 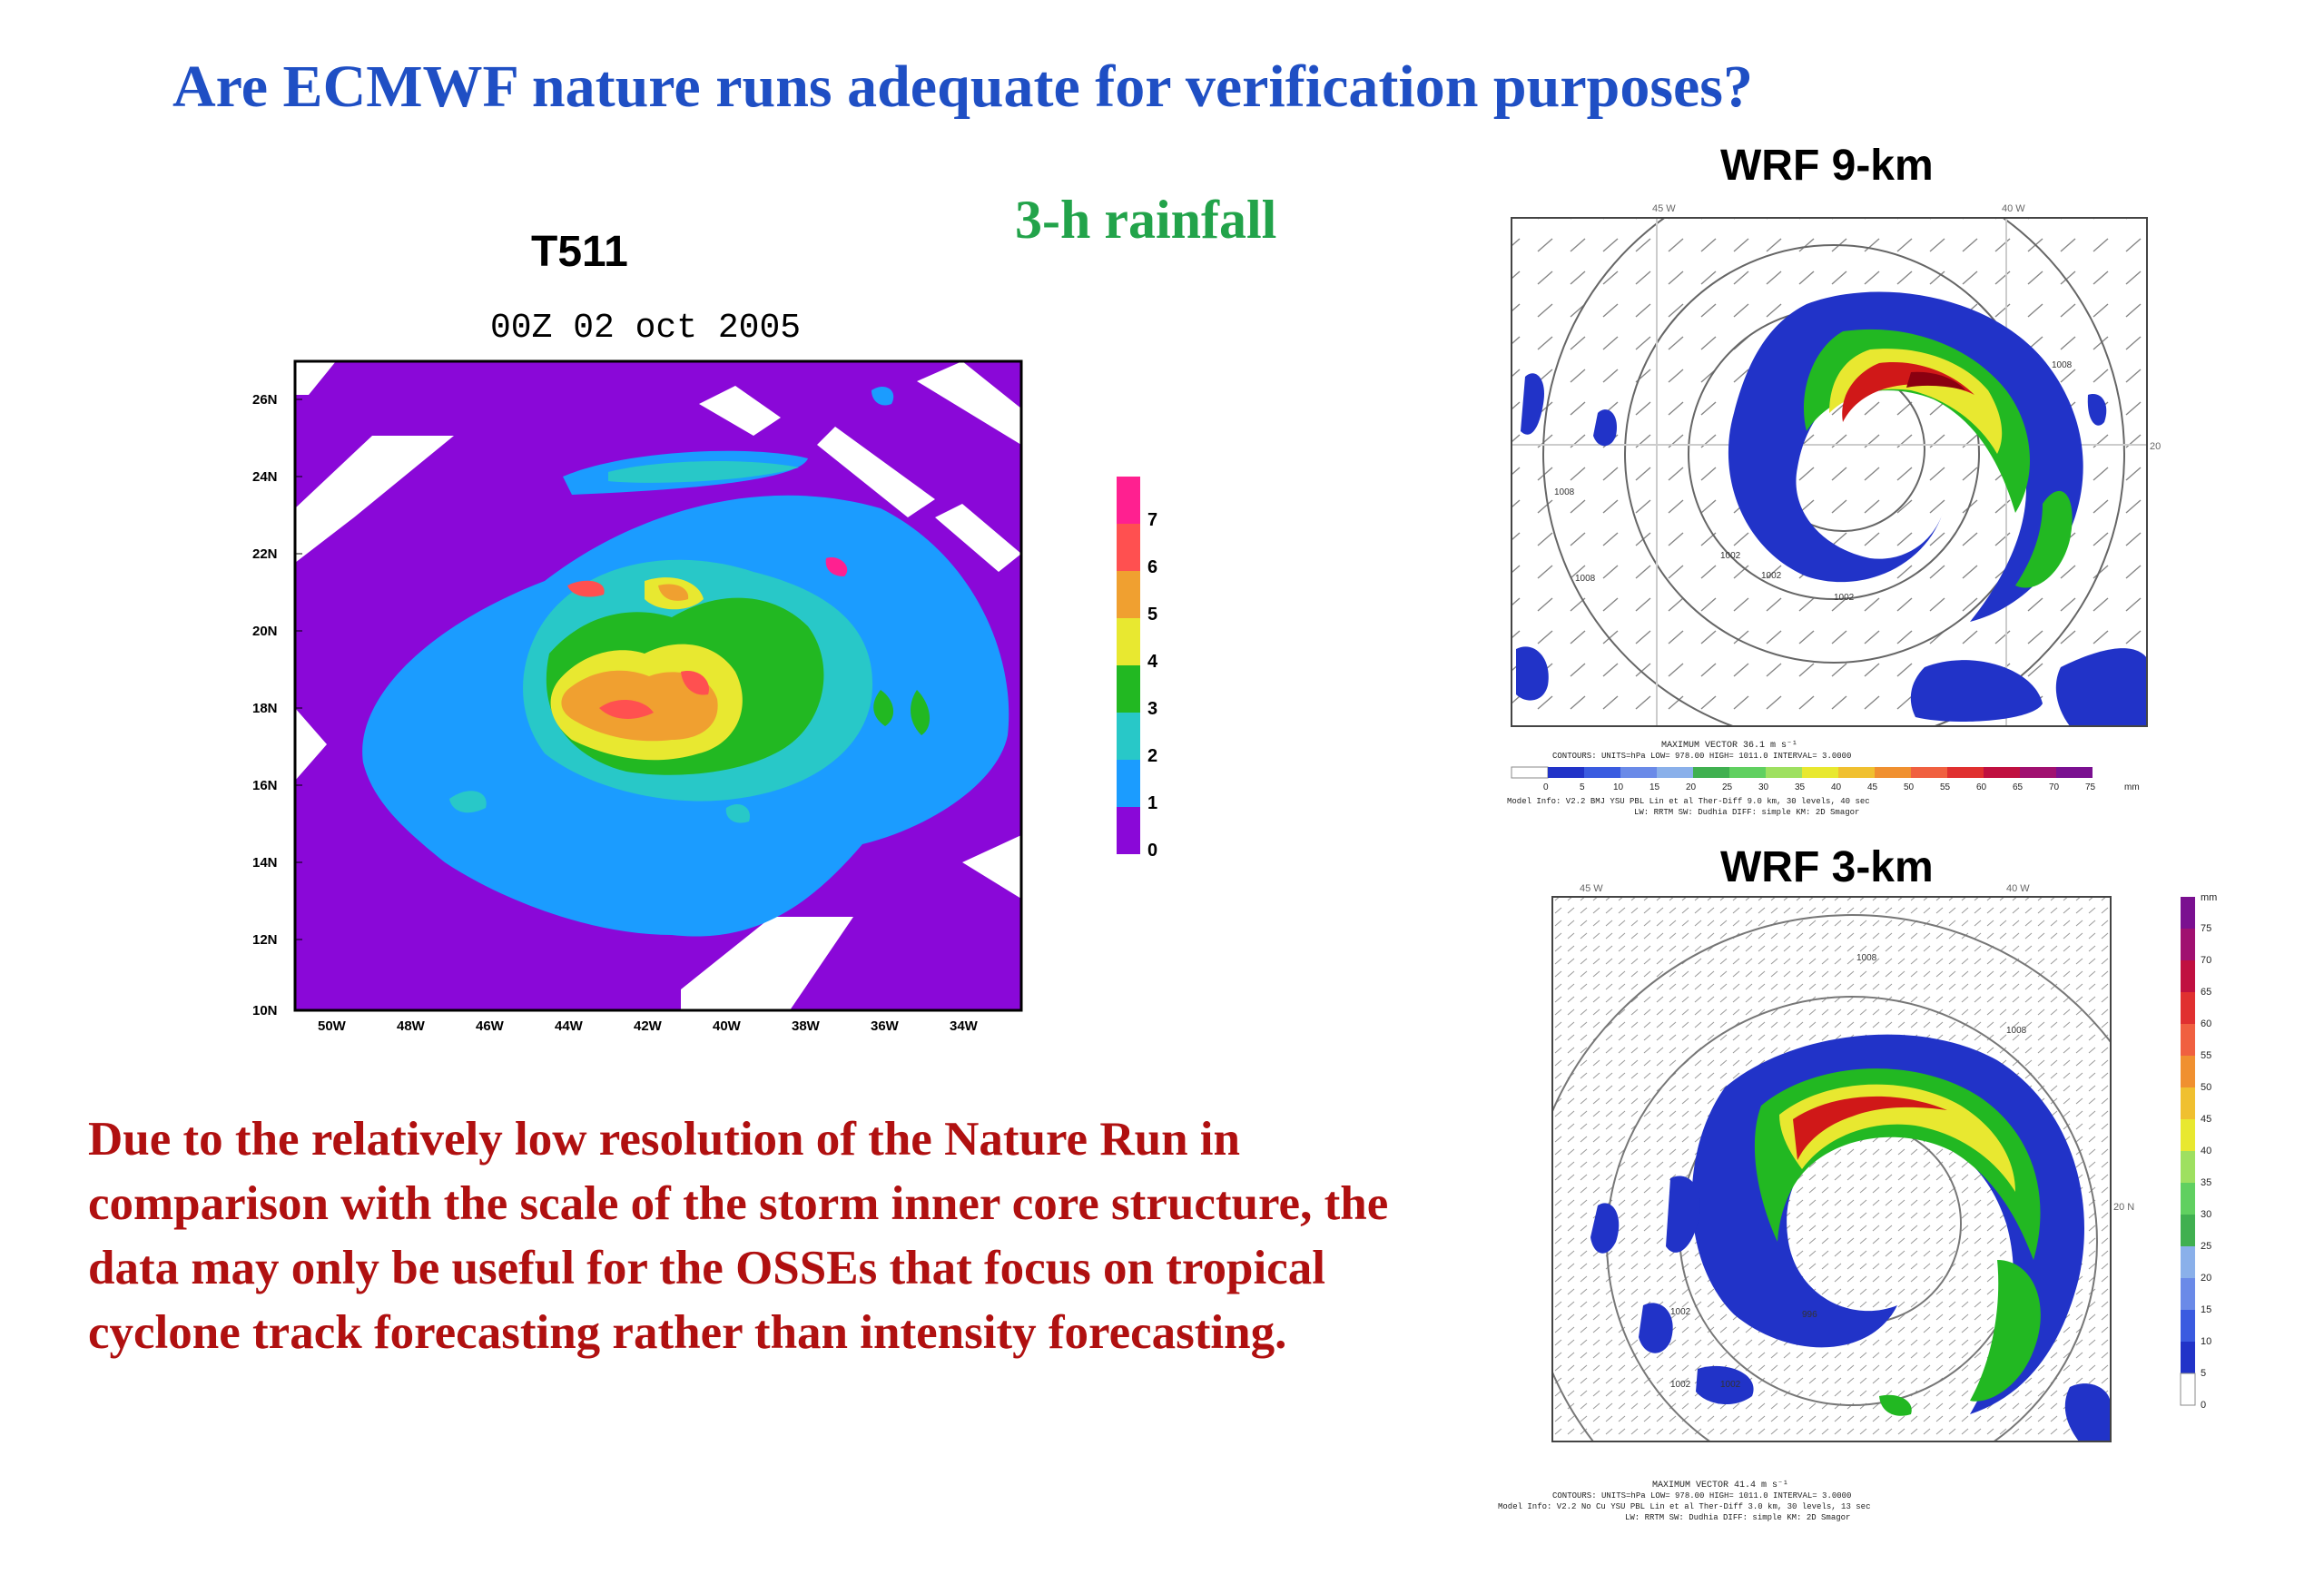 What do you see at coordinates (411, 1026) in the screenshot?
I see `t511-x-tick: 48W` at bounding box center [411, 1026].